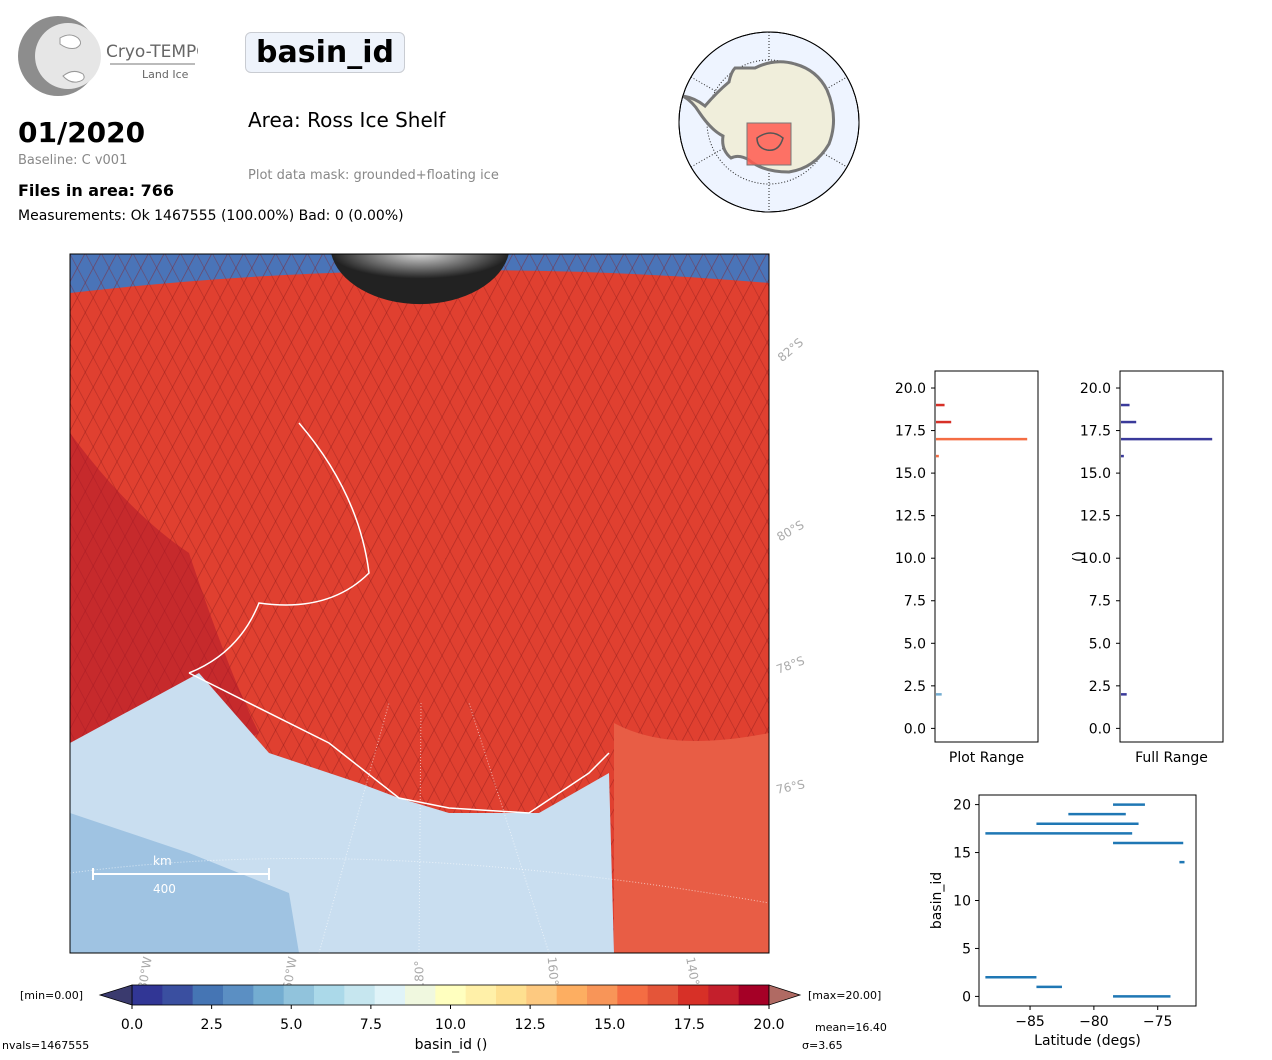  What do you see at coordinates (420, 279) in the screenshot?
I see `map-pole-hole` at bounding box center [420, 279].